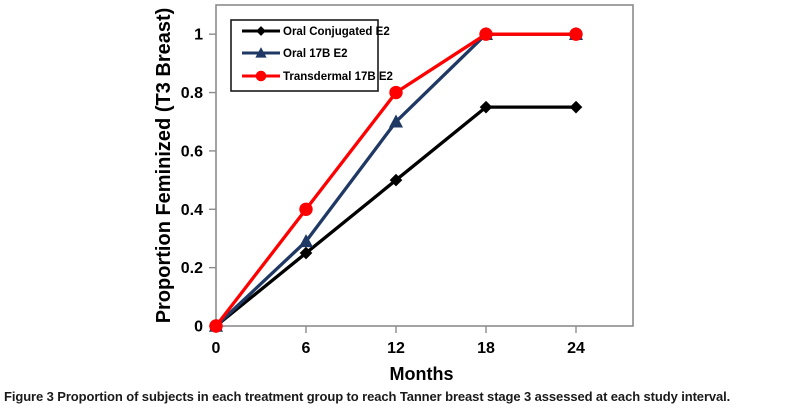 The height and width of the screenshot is (414, 795). Describe the element at coordinates (576, 348) in the screenshot. I see `x-tick-label: 24` at that location.